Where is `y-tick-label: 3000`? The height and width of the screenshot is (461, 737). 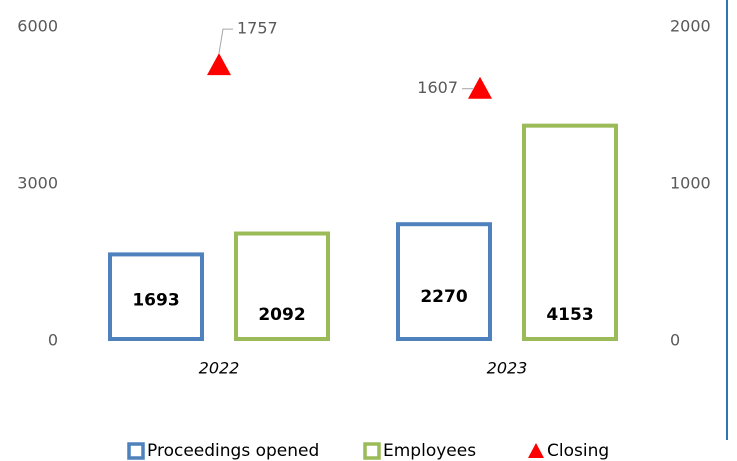
y-tick-label: 3000 is located at coordinates (37, 183).